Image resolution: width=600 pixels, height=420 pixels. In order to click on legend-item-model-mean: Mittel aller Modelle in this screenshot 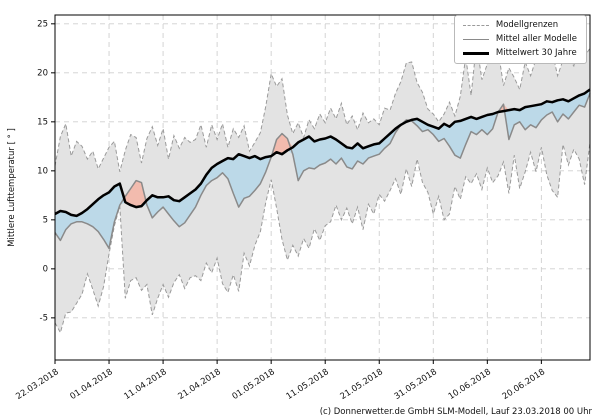, I will do `click(519, 39)`.